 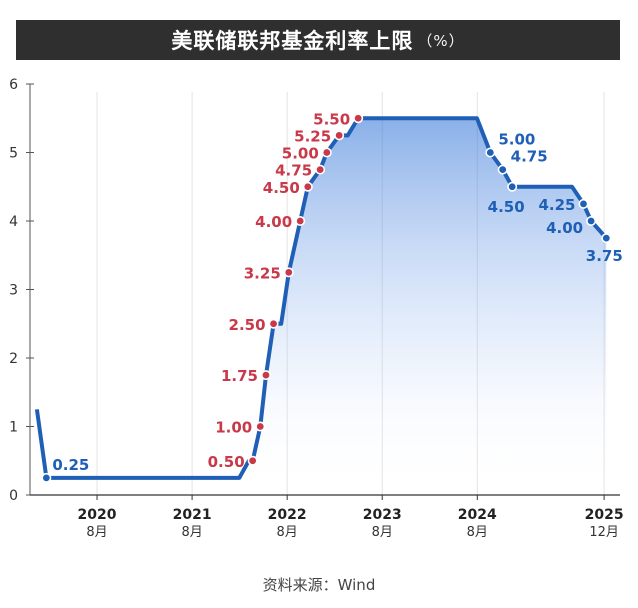 What do you see at coordinates (13, 85) in the screenshot?
I see `y-tick-label: 6` at bounding box center [13, 85].